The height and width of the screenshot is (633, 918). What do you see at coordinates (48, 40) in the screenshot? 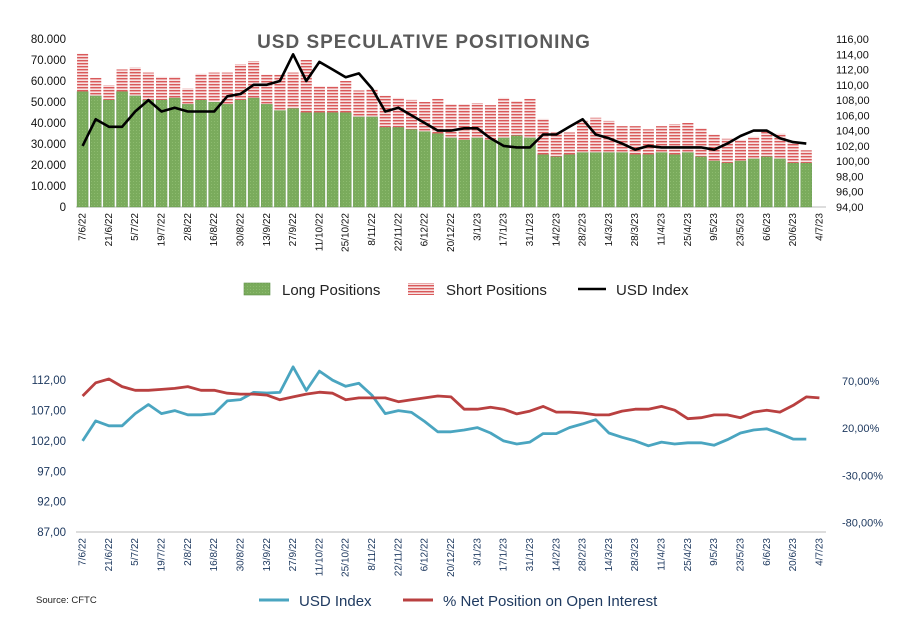
I see `chart1-left-tick-label: 80.000` at bounding box center [48, 40].